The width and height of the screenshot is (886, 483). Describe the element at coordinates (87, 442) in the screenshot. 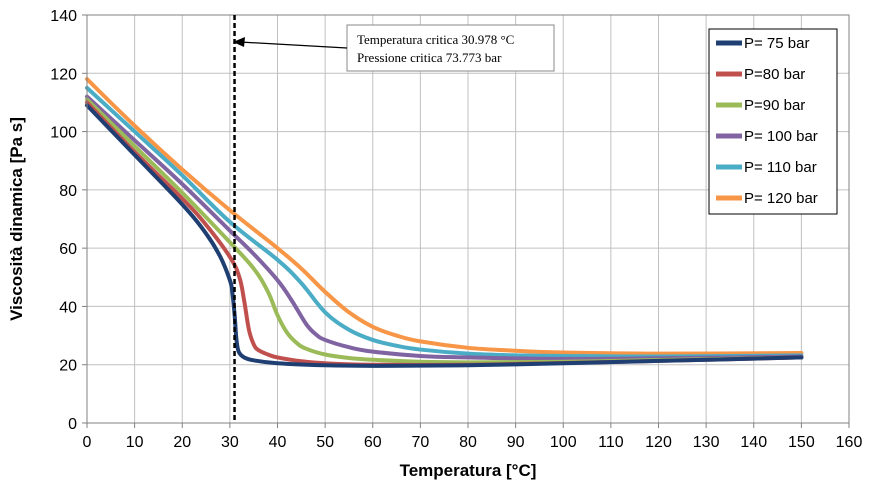

I see `x-tick-label: 0` at that location.